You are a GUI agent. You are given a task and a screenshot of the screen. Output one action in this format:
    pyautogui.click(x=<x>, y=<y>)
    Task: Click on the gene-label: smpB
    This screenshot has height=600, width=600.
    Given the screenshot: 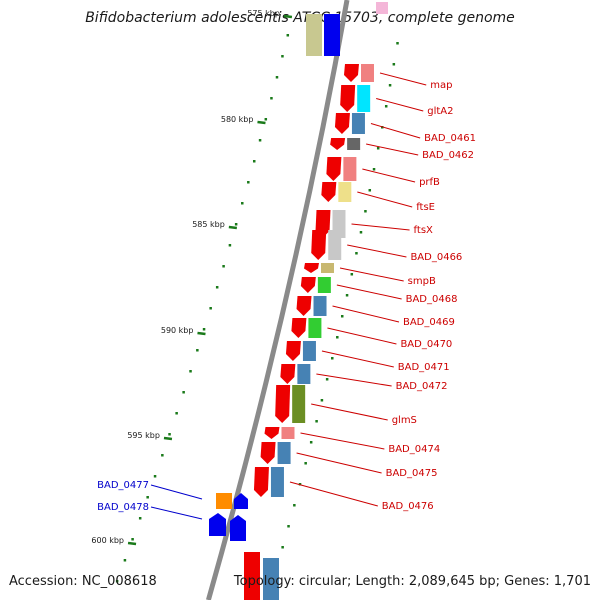 What is the action you would take?
    pyautogui.click(x=422, y=281)
    